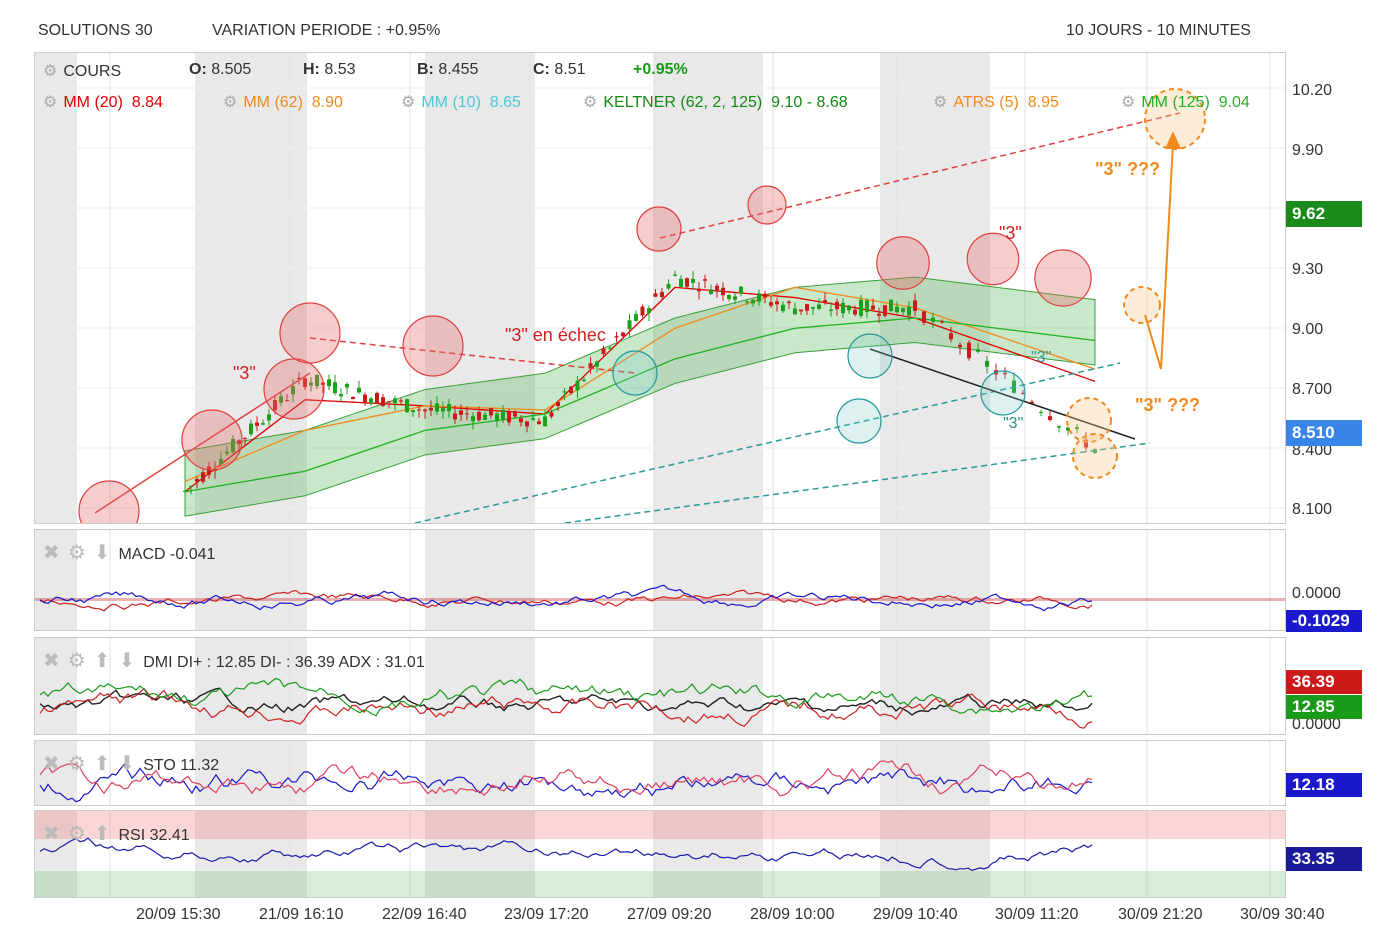 The image size is (1382, 946). What do you see at coordinates (82, 71) in the screenshot?
I see `cours-legend: ⚙ COURS` at bounding box center [82, 71].